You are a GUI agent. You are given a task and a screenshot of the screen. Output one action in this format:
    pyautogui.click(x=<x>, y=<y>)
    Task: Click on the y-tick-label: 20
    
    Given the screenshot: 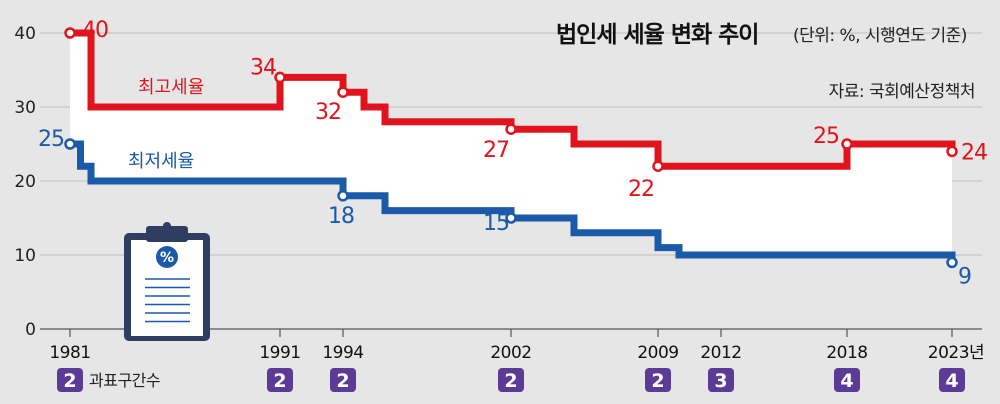 What is the action you would take?
    pyautogui.click(x=25, y=182)
    